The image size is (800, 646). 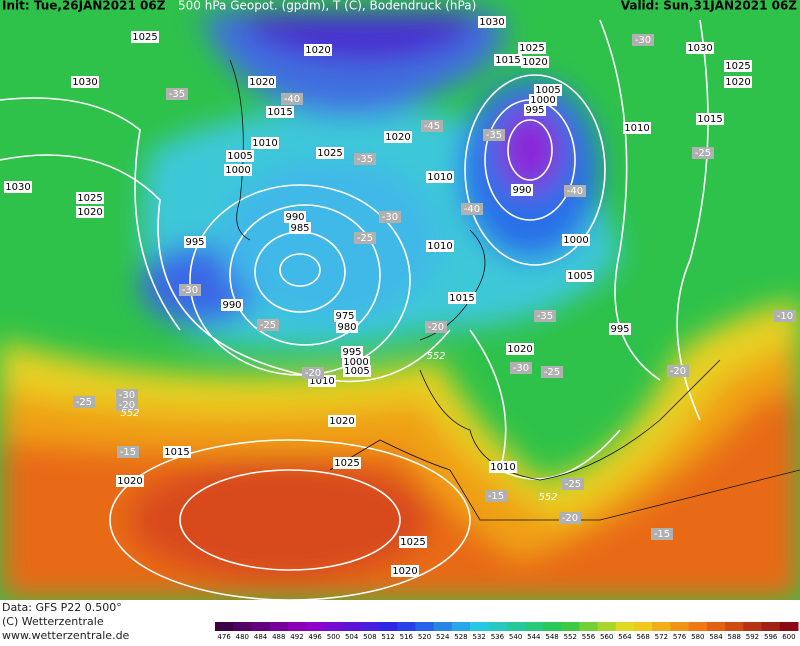 What do you see at coordinates (346, 327) in the screenshot?
I see `isobar-label: 980` at bounding box center [346, 327].